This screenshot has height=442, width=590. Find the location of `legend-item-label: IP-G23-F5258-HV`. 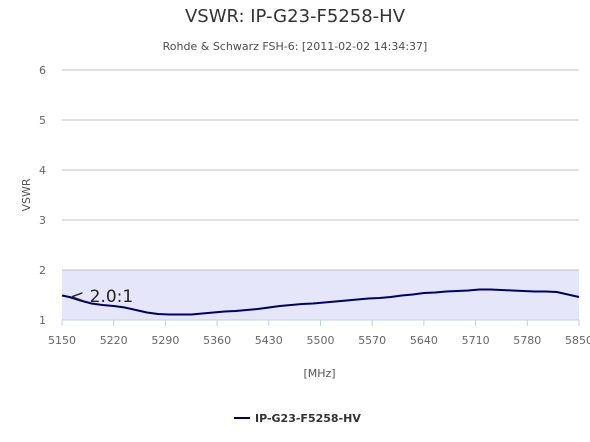

legend-item-label: IP-G23-F5258-HV is located at coordinates (308, 418).